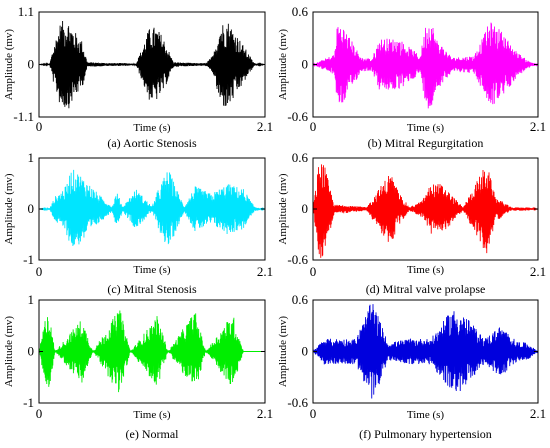  I want to click on panel-caption: (e) Normal, so click(153, 434).